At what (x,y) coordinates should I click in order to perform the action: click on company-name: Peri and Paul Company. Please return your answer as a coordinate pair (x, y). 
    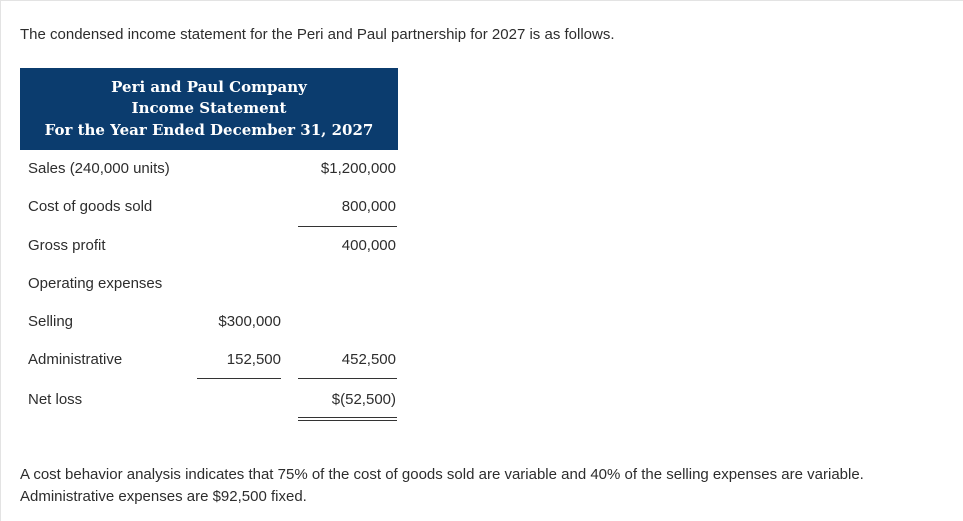
    Looking at the image, I should click on (209, 87).